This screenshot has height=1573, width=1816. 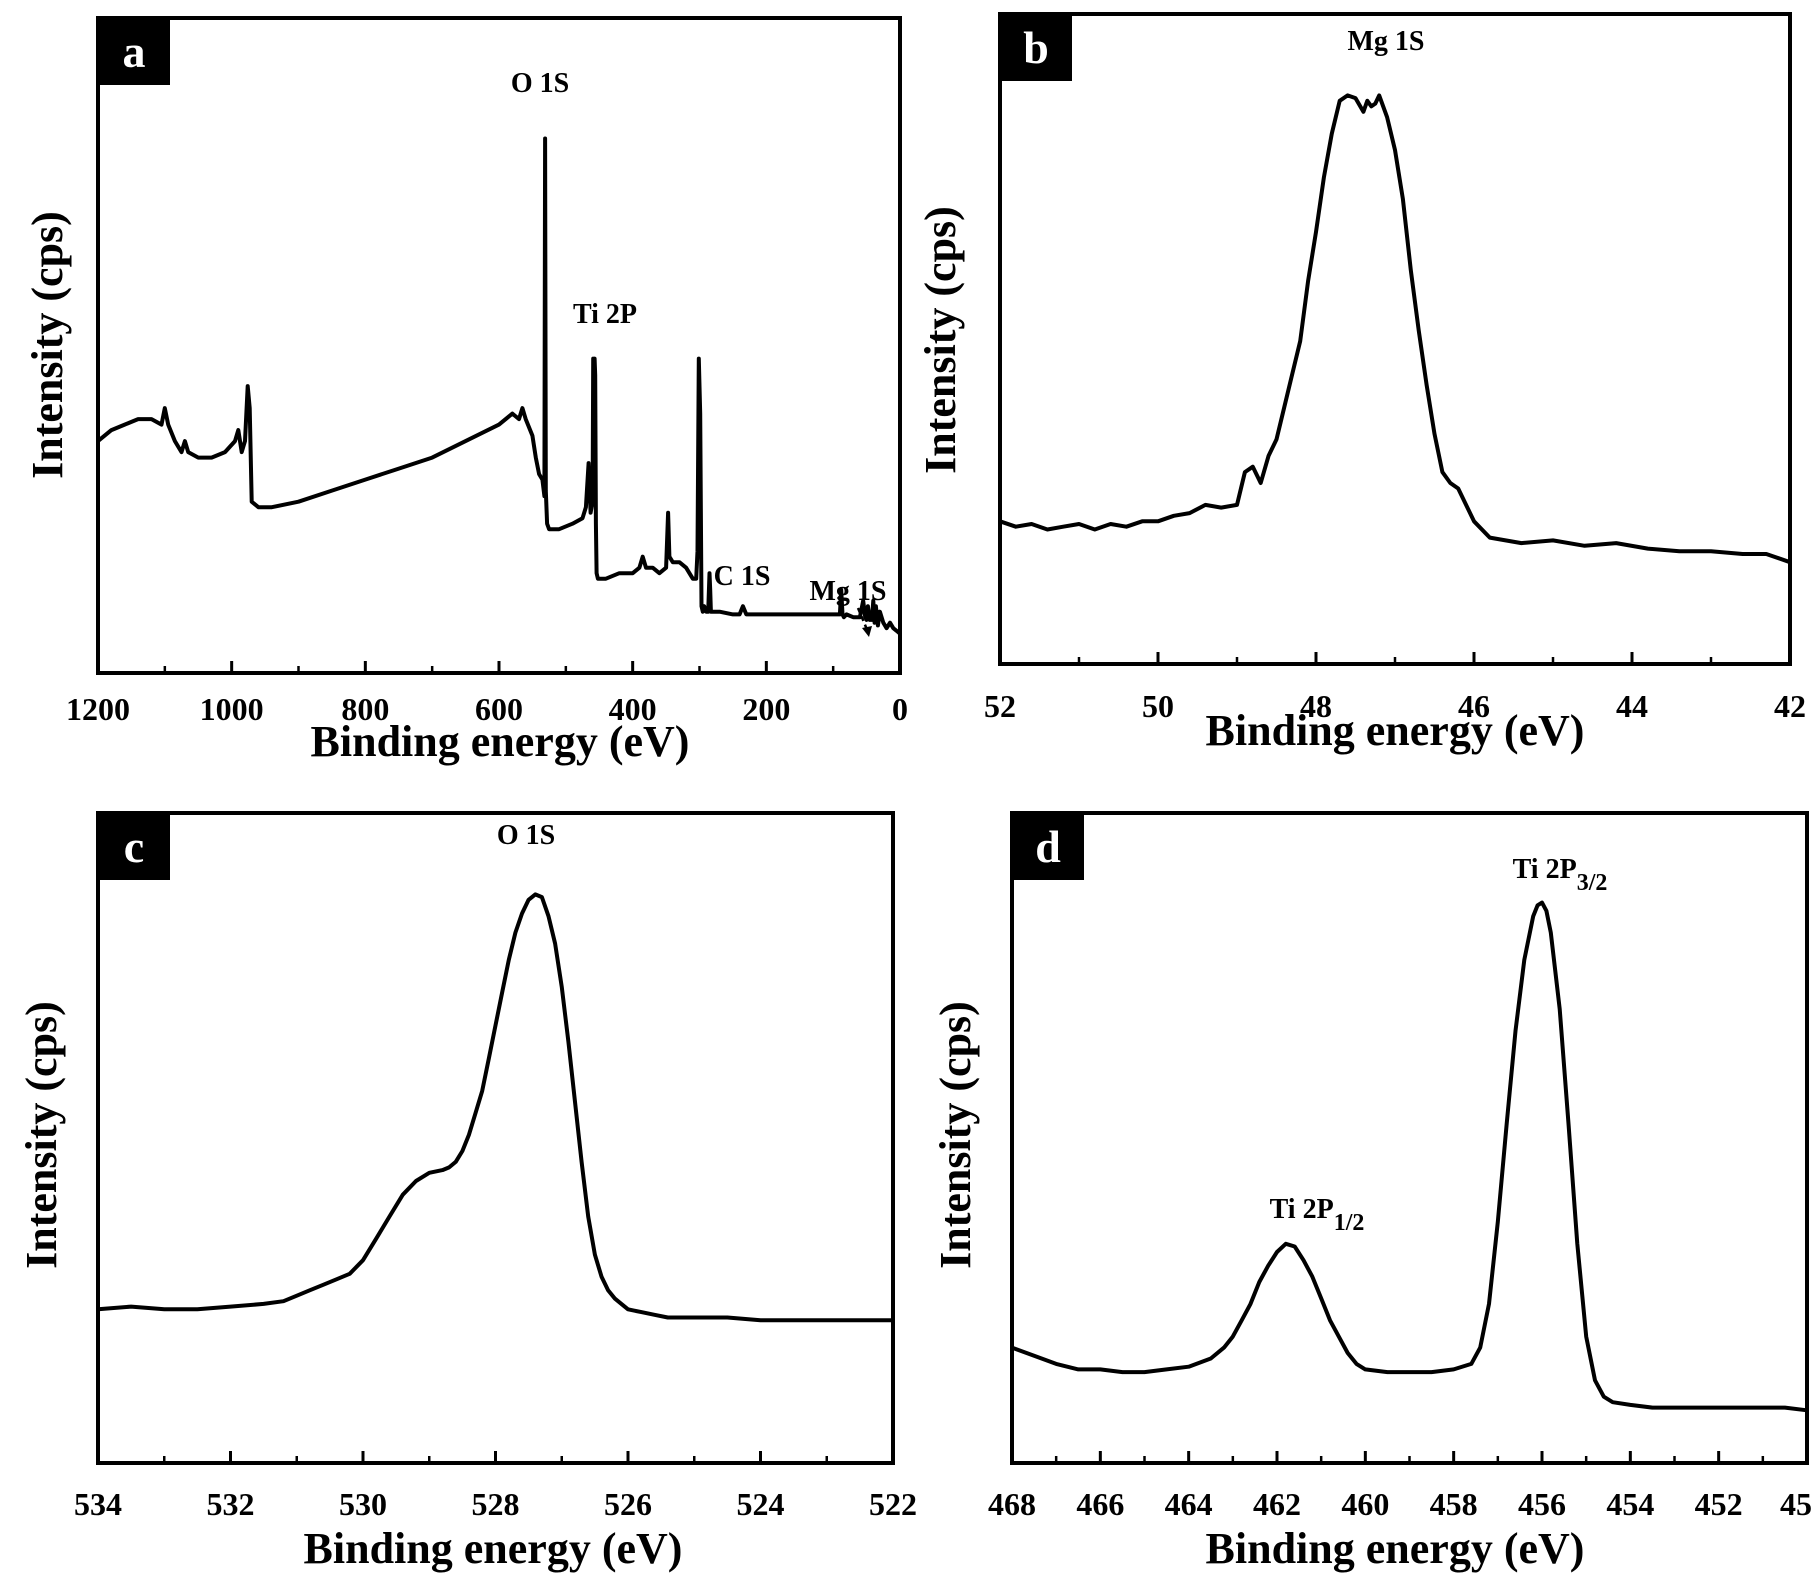 I want to click on x-tick-label: 534, so click(x=98, y=1504).